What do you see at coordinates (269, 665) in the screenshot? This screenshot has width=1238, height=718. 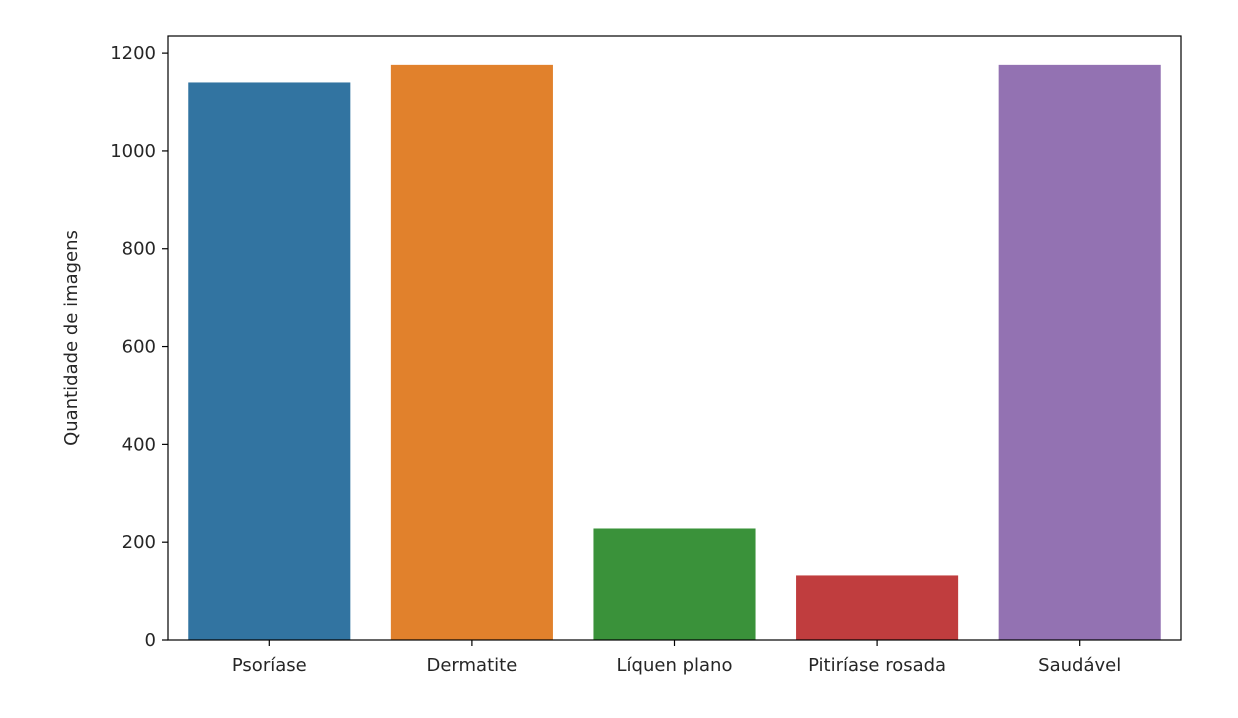 I see `x-tick-label-0: Psoríase` at bounding box center [269, 665].